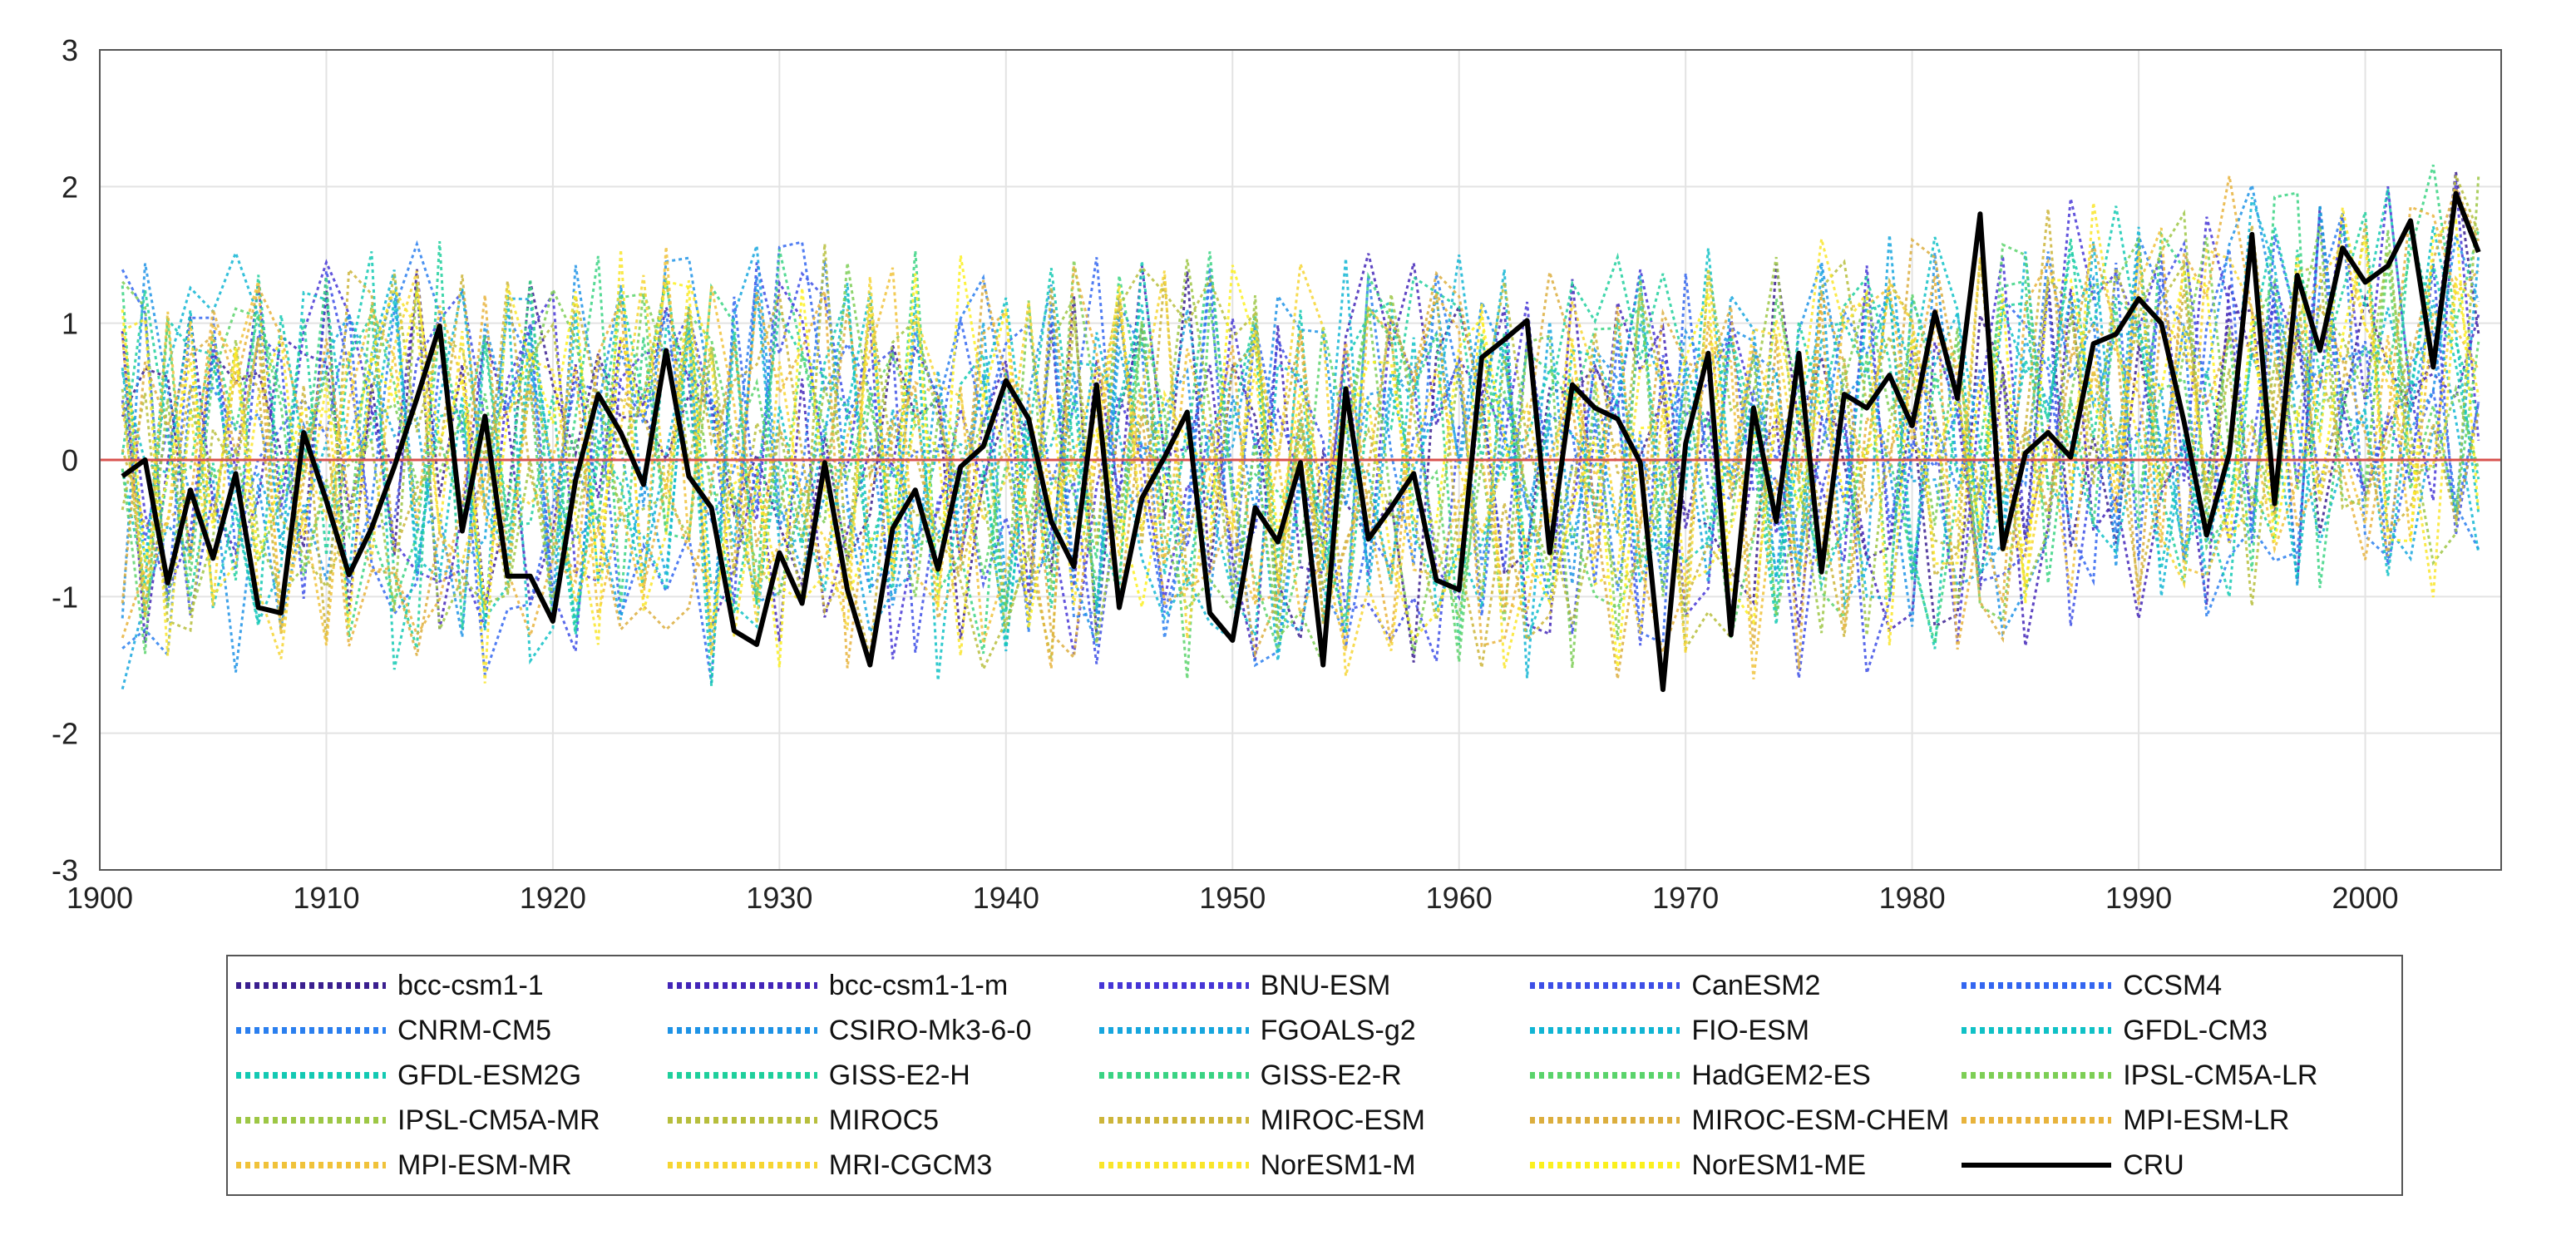 The image size is (2576, 1245). Describe the element at coordinates (65, 597) in the screenshot. I see `y-tick-label: -1` at that location.